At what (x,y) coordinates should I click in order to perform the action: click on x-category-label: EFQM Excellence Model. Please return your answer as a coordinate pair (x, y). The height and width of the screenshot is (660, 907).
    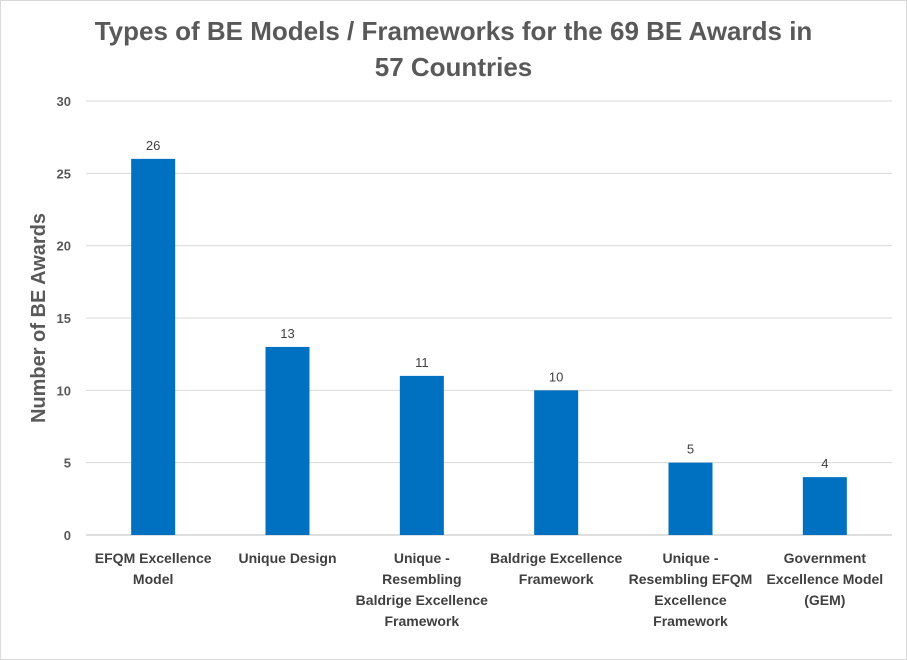
    Looking at the image, I should click on (153, 568).